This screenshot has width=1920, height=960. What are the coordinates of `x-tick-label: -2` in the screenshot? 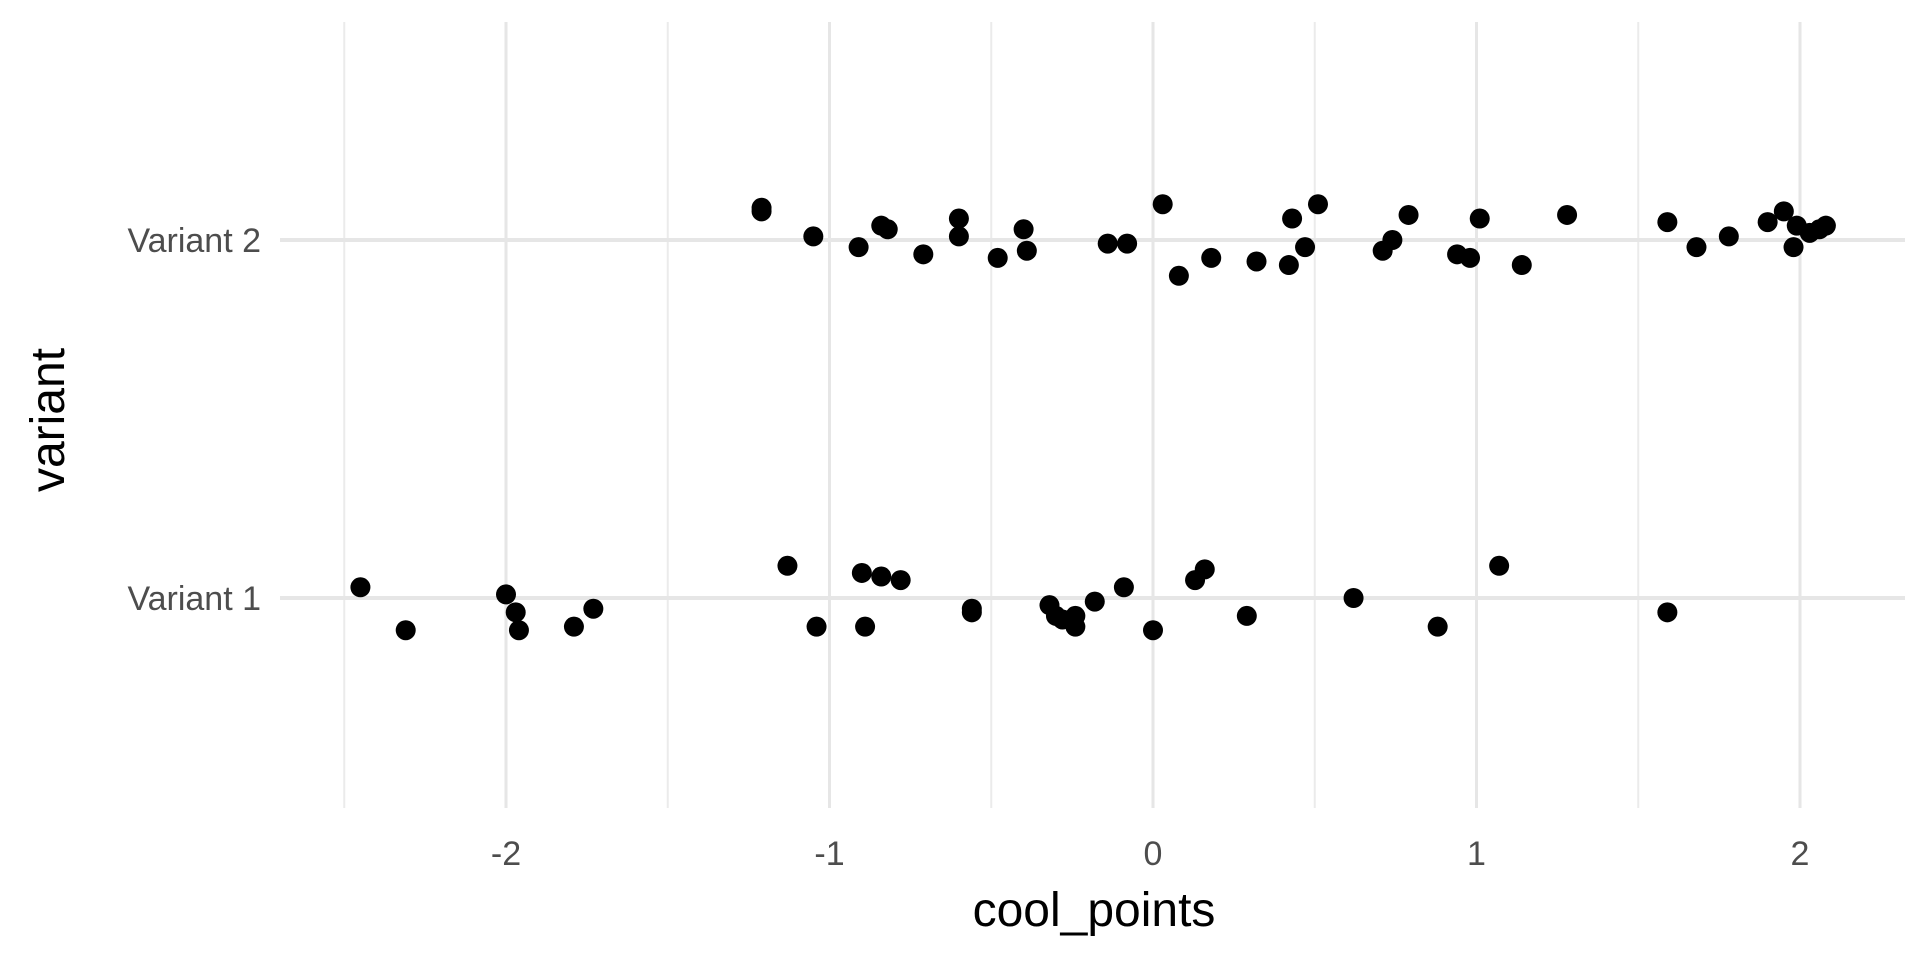 It's located at (506, 854).